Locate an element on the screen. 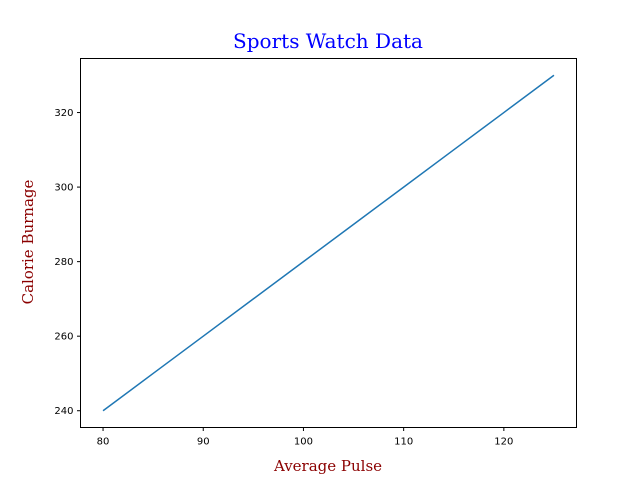 Image resolution: width=640 pixels, height=480 pixels. chart-title: Sports Watch Data is located at coordinates (328, 41).